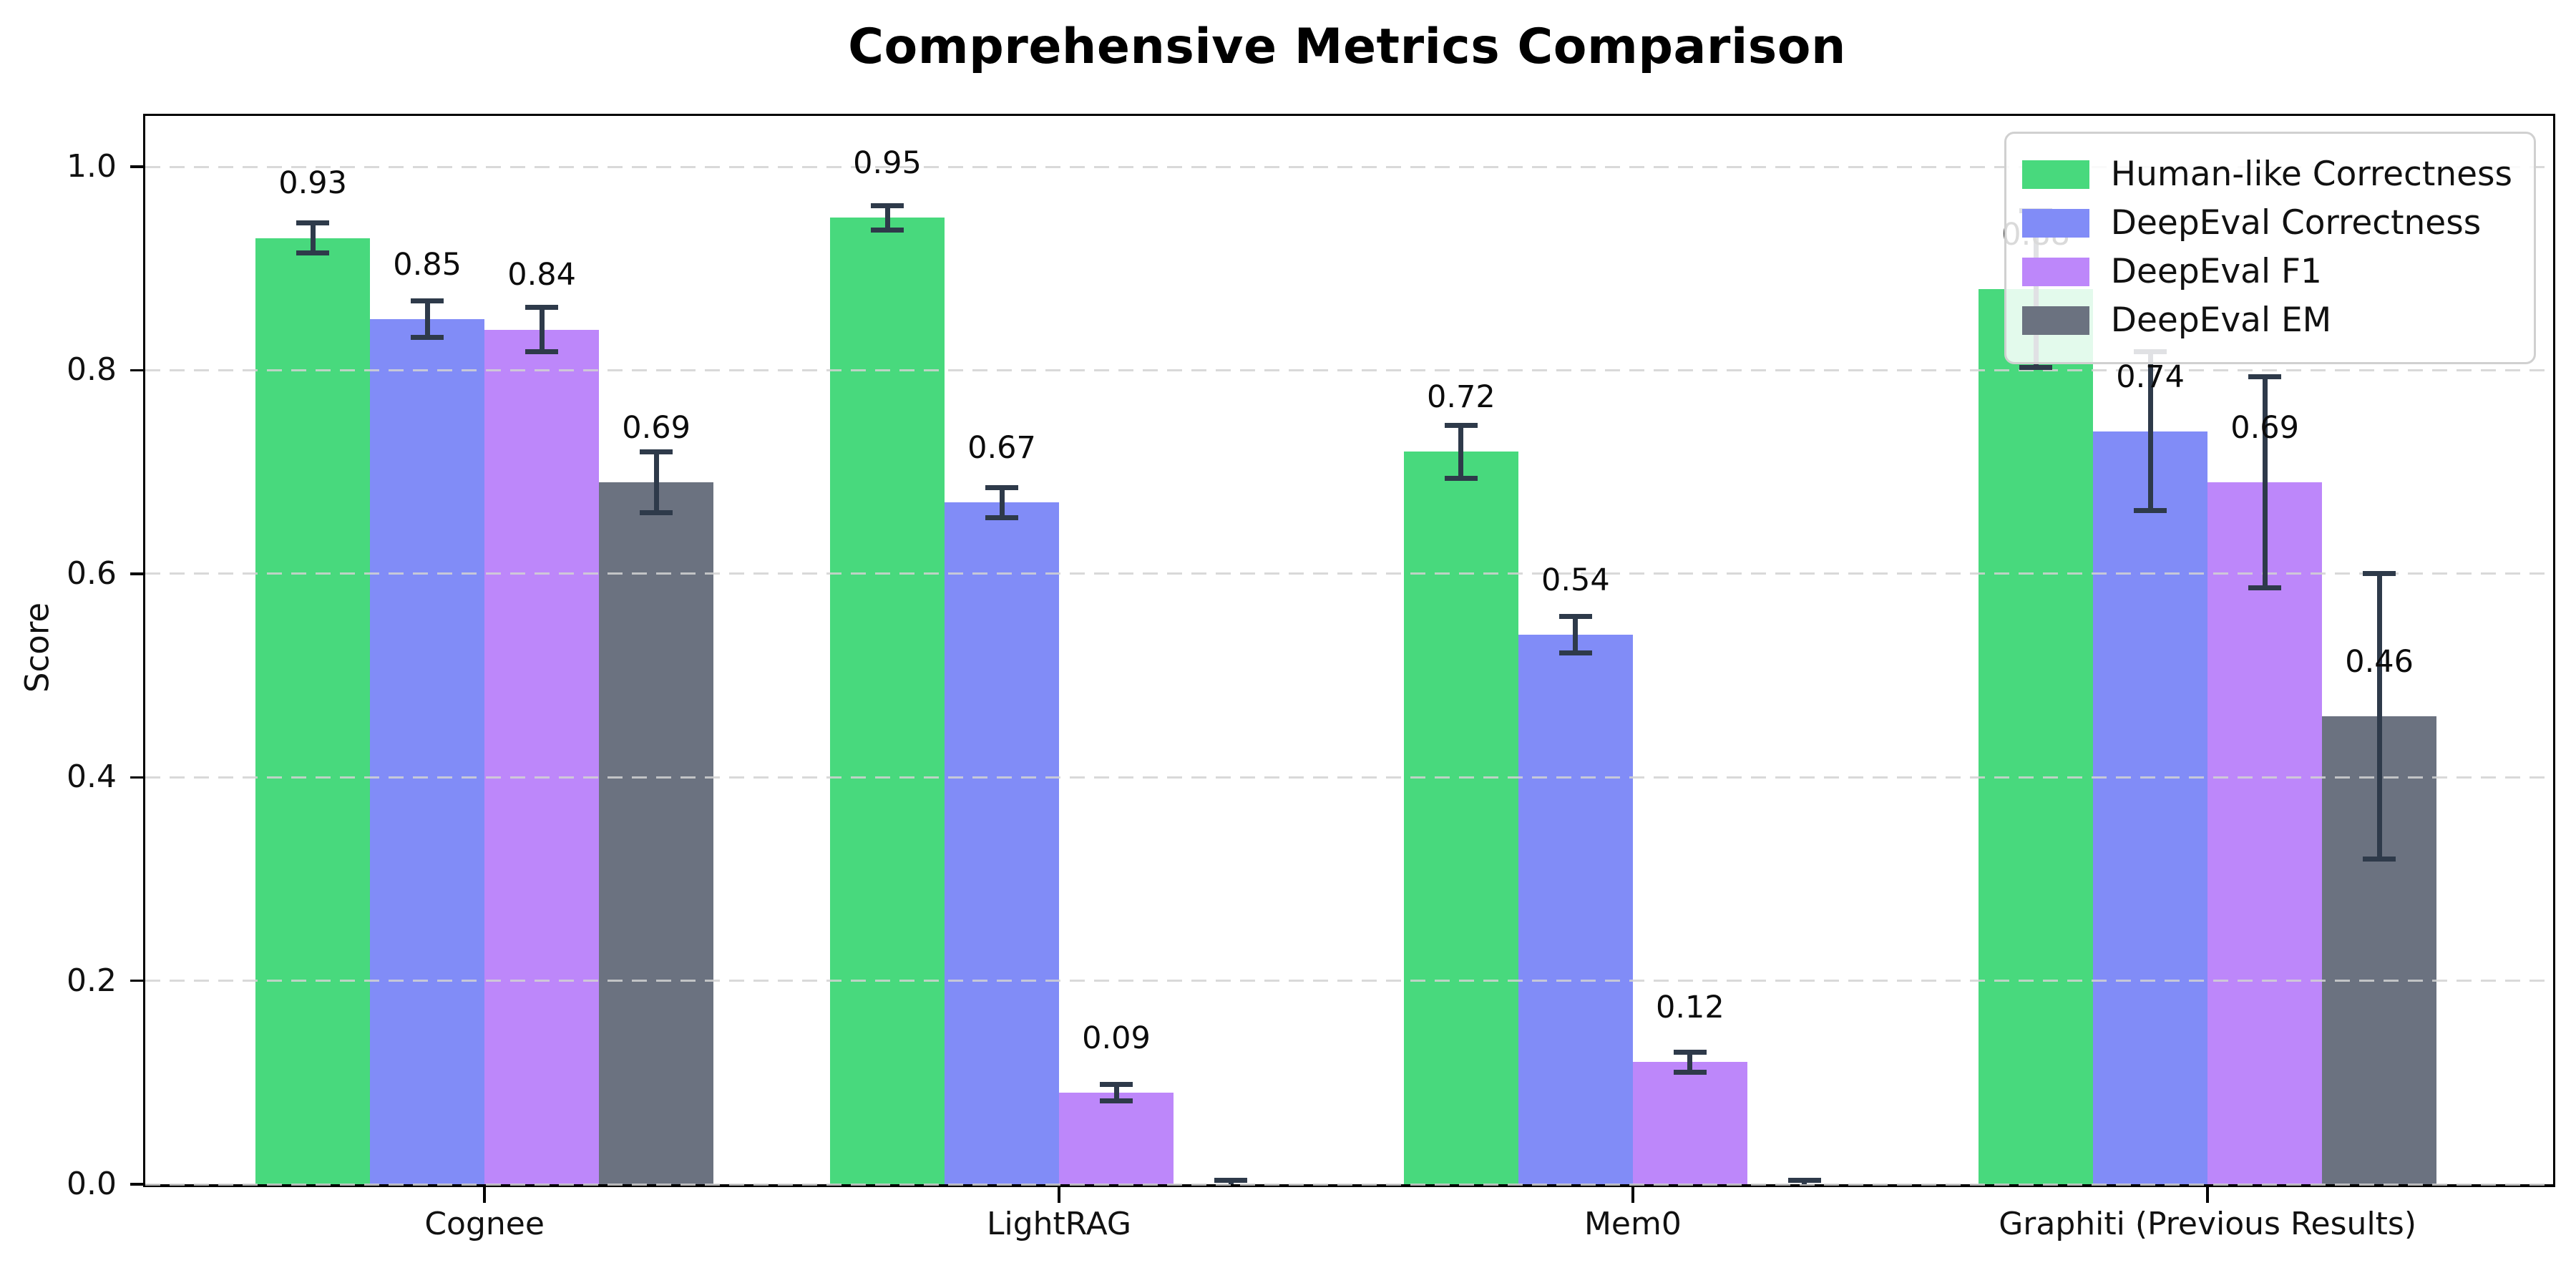 The width and height of the screenshot is (2576, 1288). I want to click on x-tick-label: Mem0, so click(1633, 1224).